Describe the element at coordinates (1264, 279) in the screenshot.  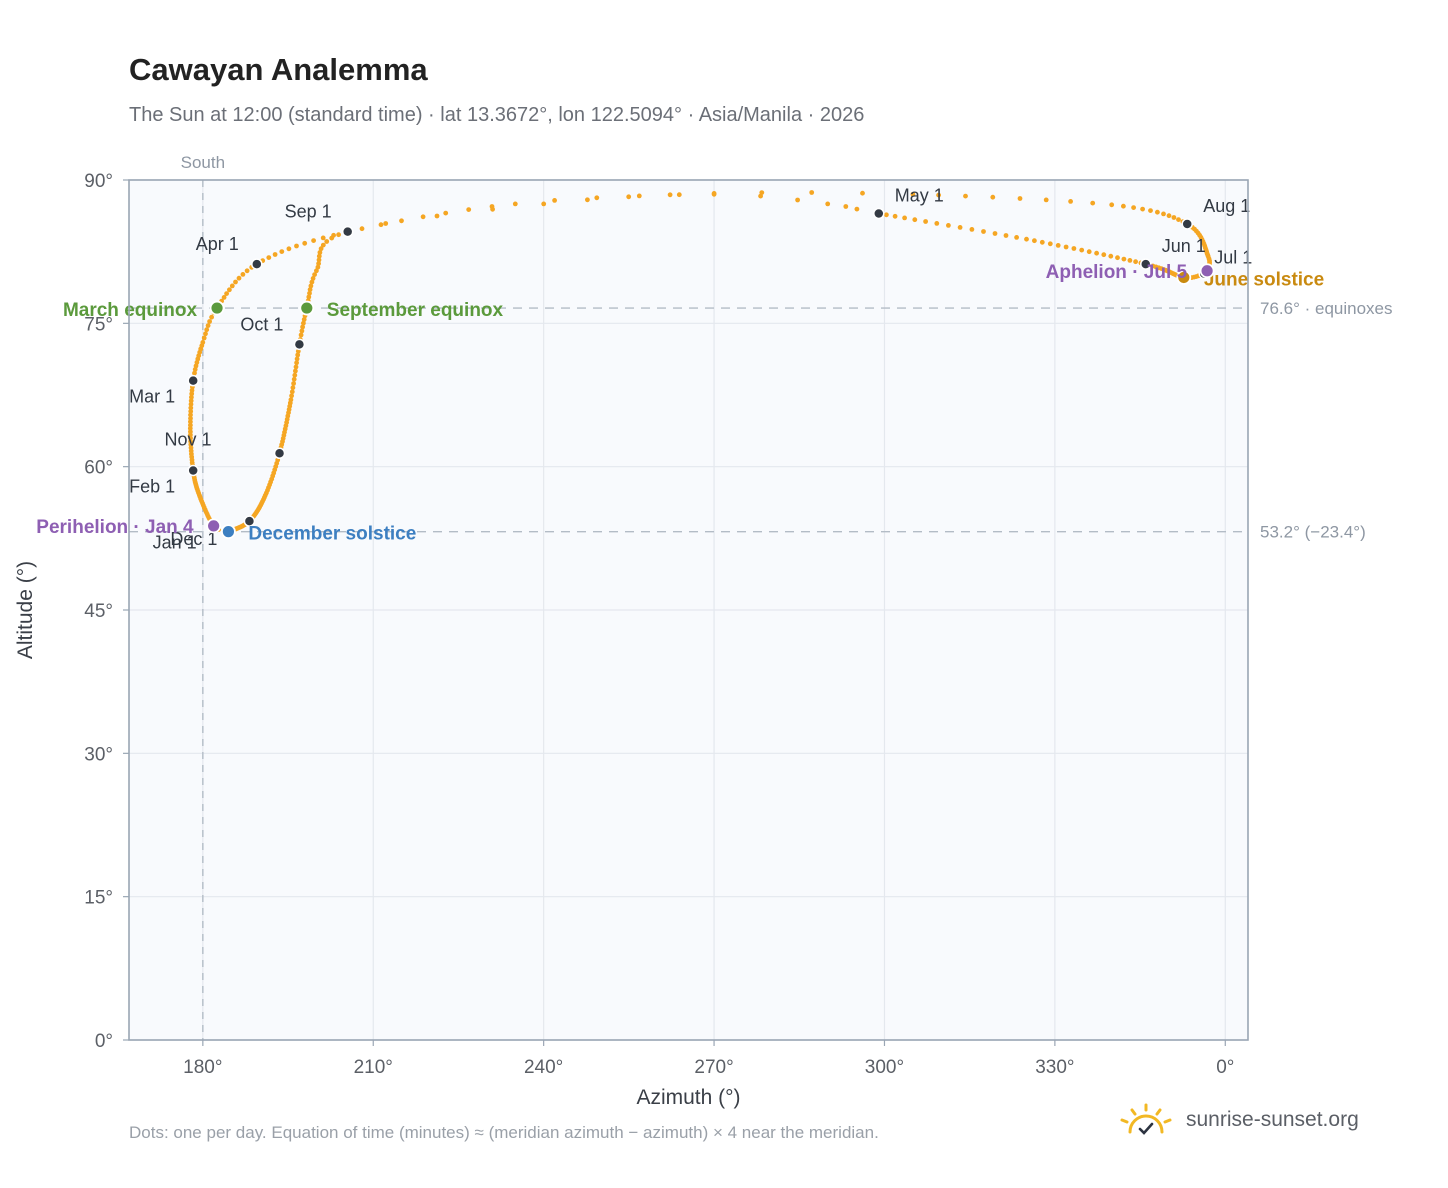
I see `event-label: June solstice` at that location.